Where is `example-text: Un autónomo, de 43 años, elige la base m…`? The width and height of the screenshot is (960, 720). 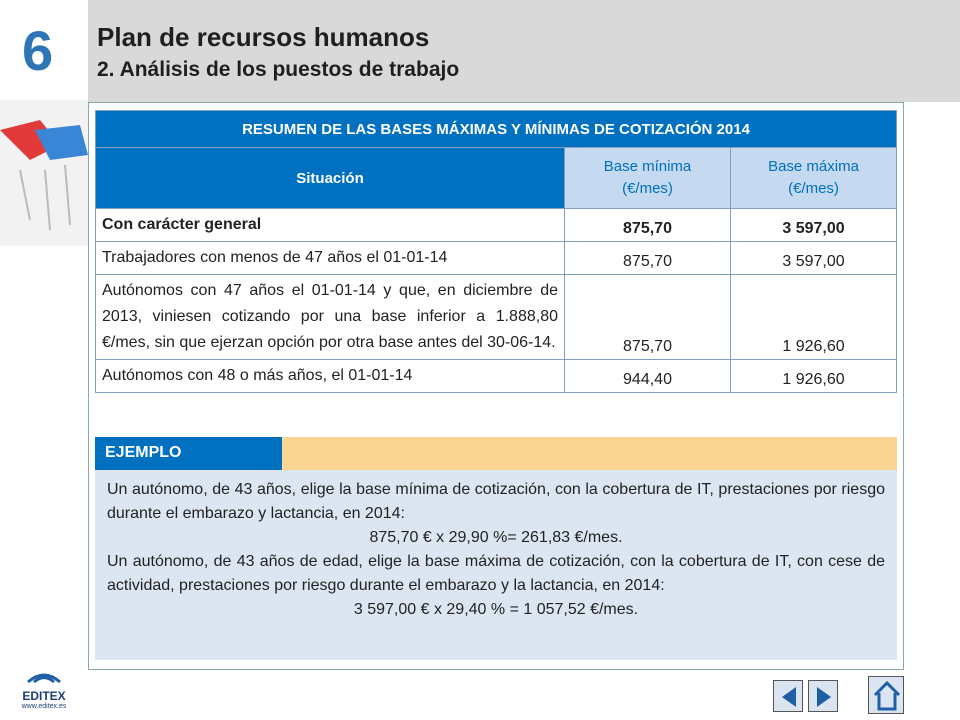
example-text: Un autónomo, de 43 años, elige la base m… is located at coordinates (496, 501).